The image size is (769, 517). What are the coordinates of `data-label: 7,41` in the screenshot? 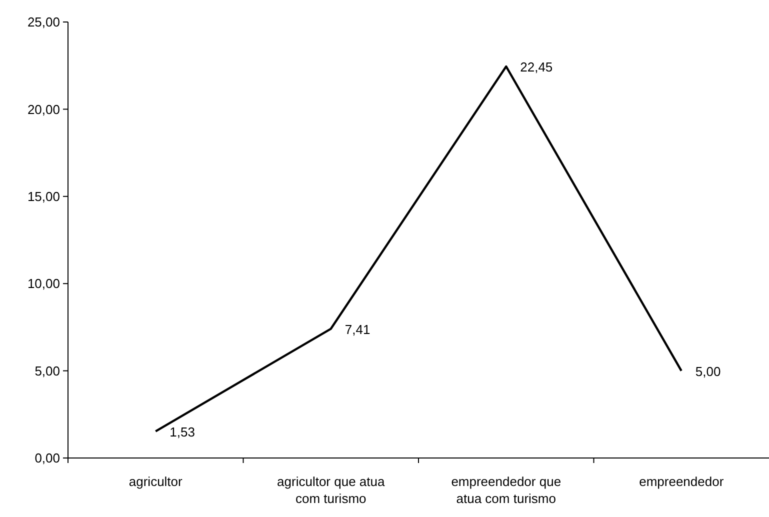 It's located at (357, 329).